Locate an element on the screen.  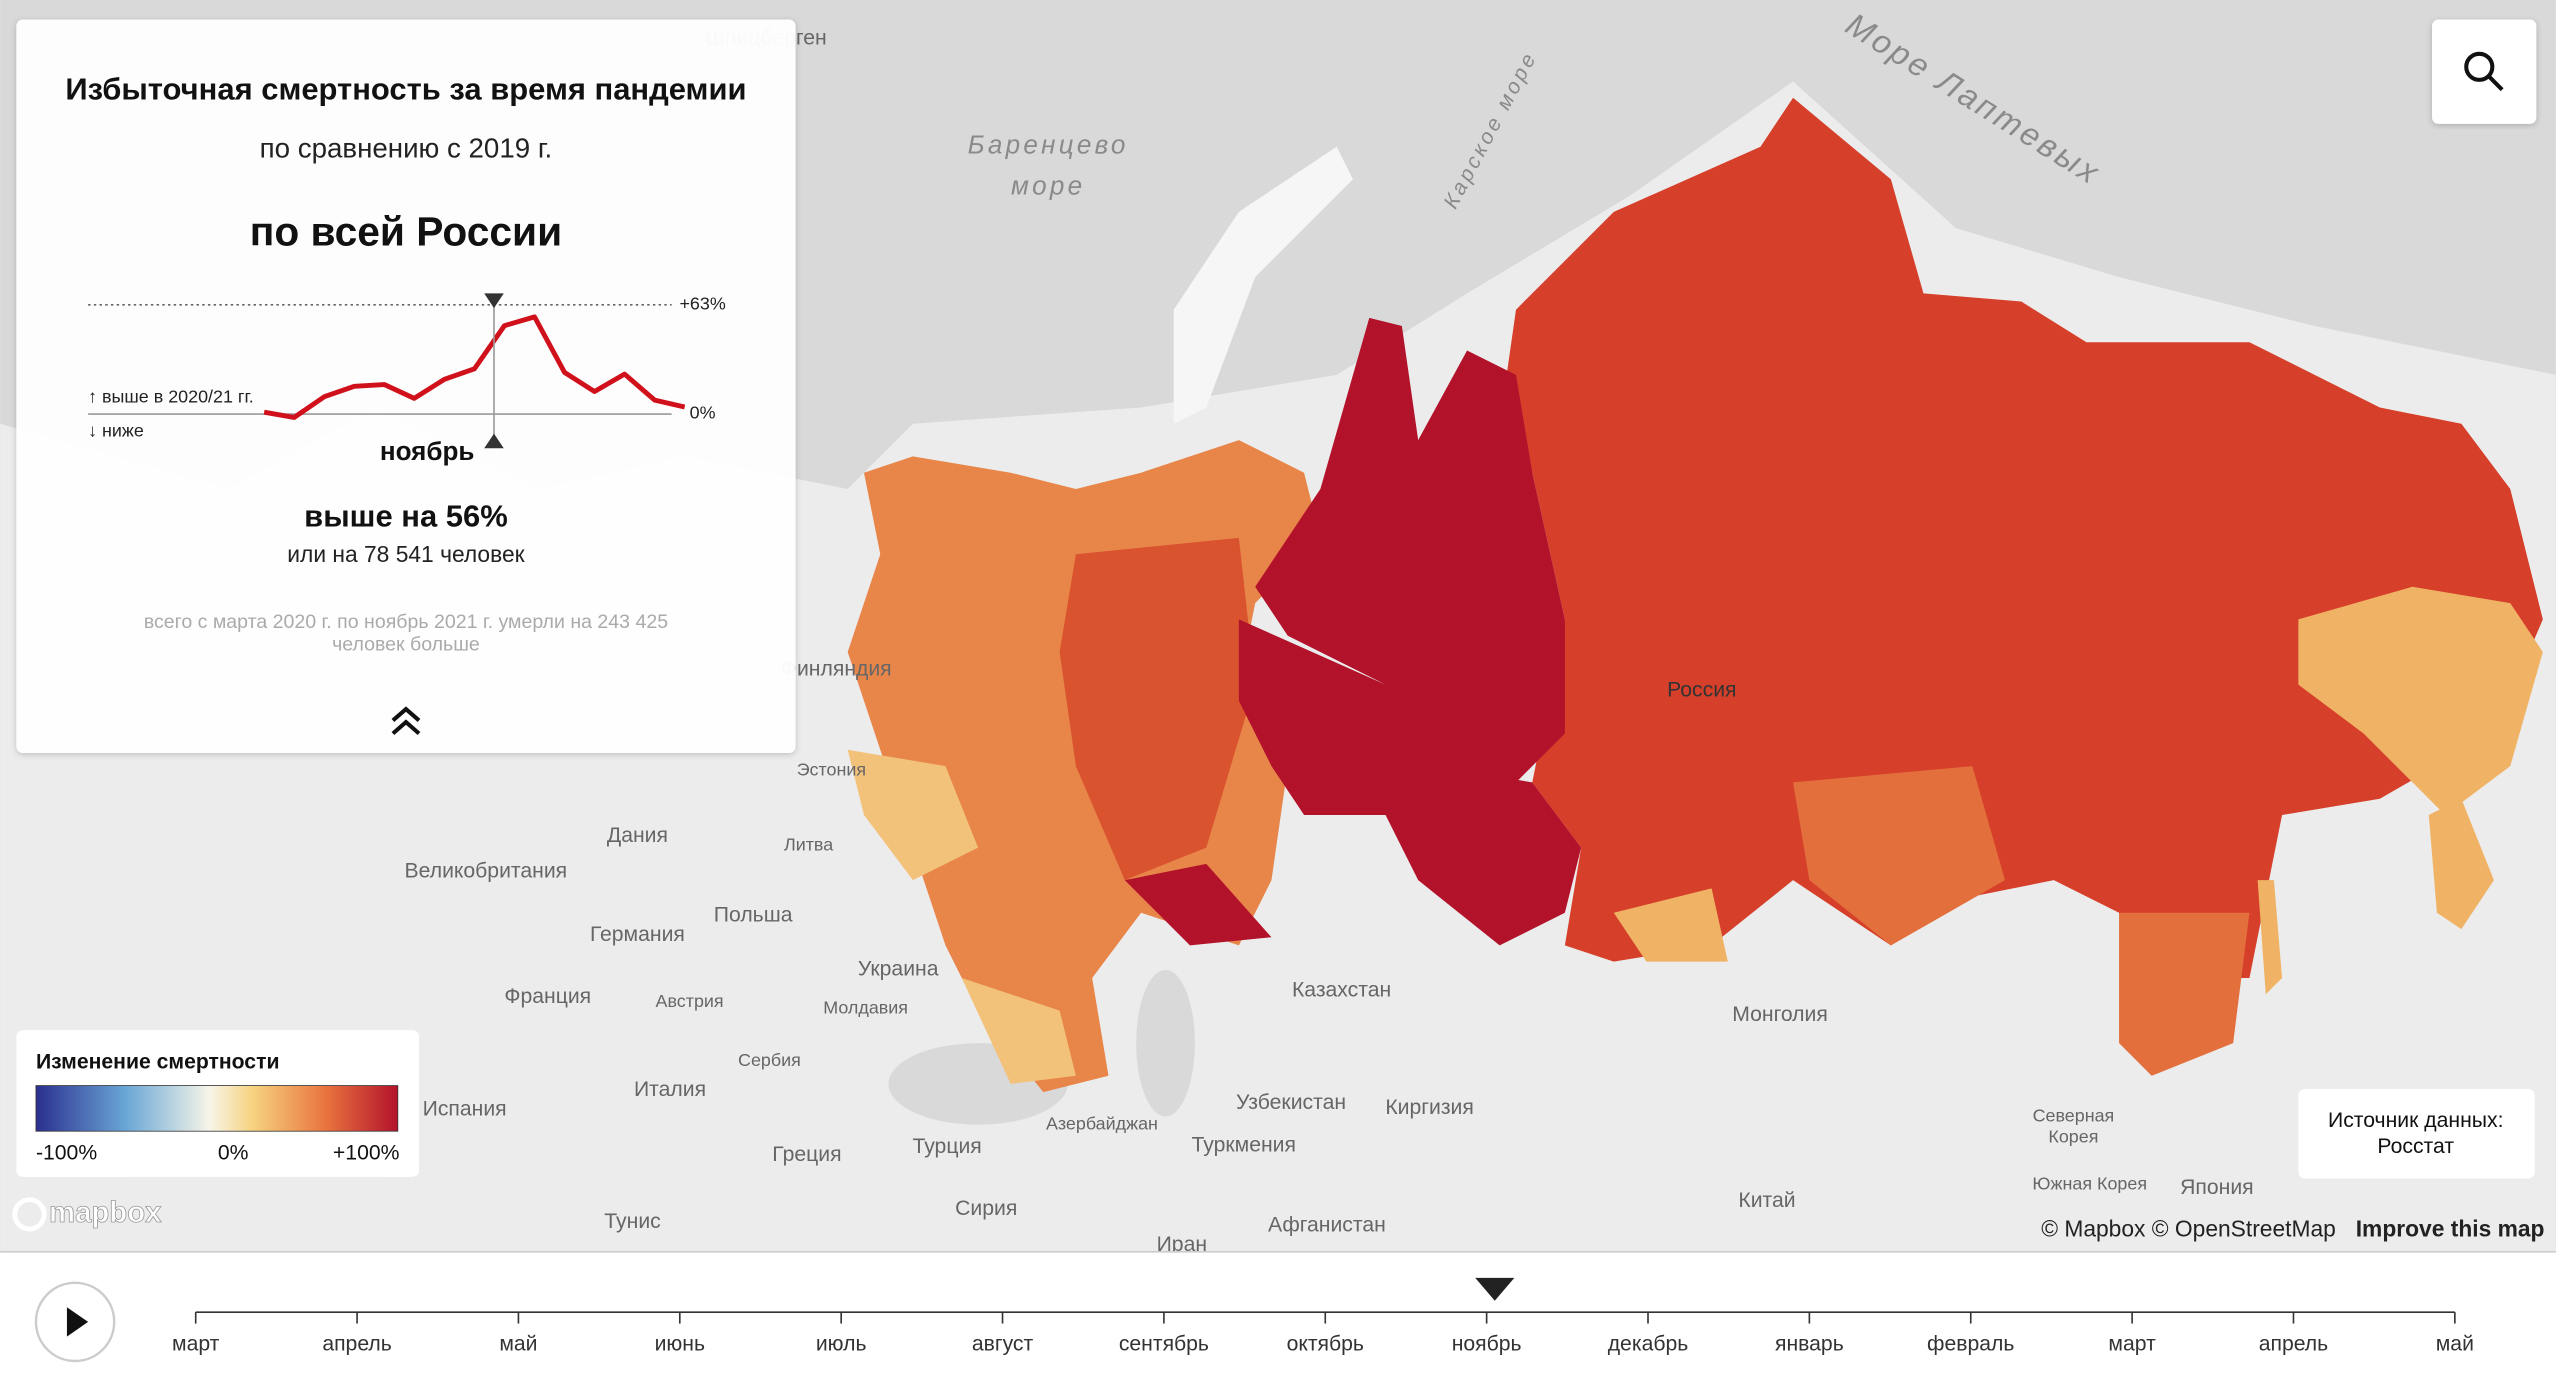
legend-title: Изменение смертности is located at coordinates (158, 1061).